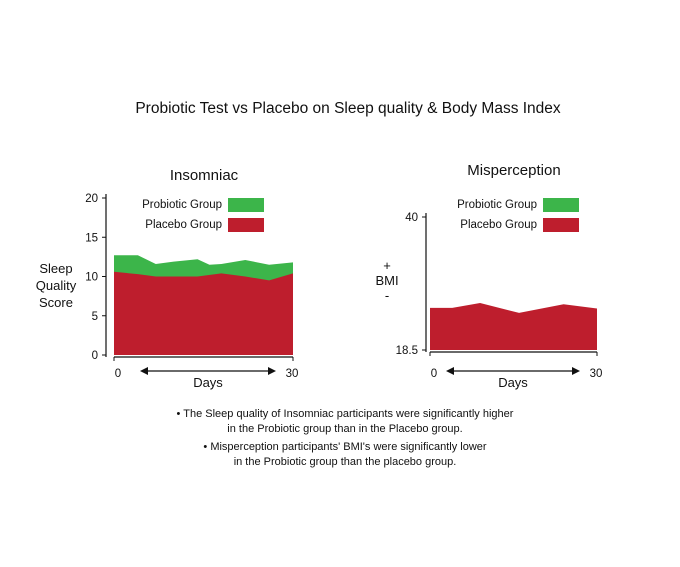  Describe the element at coordinates (91, 238) in the screenshot. I see `y-tick-label: 15` at that location.